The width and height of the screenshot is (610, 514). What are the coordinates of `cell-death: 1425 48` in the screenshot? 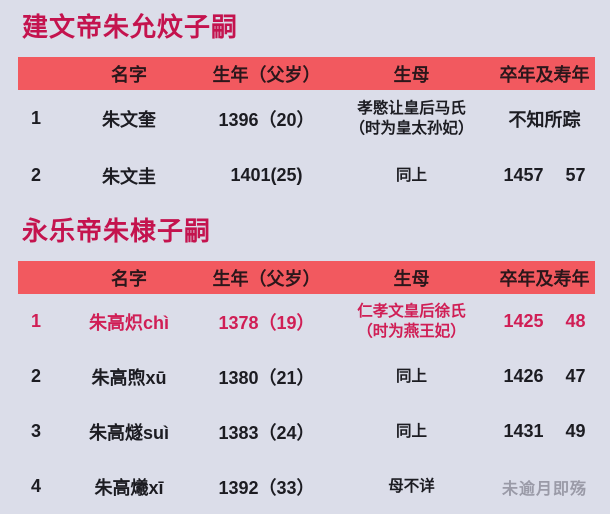 It's located at (544, 321).